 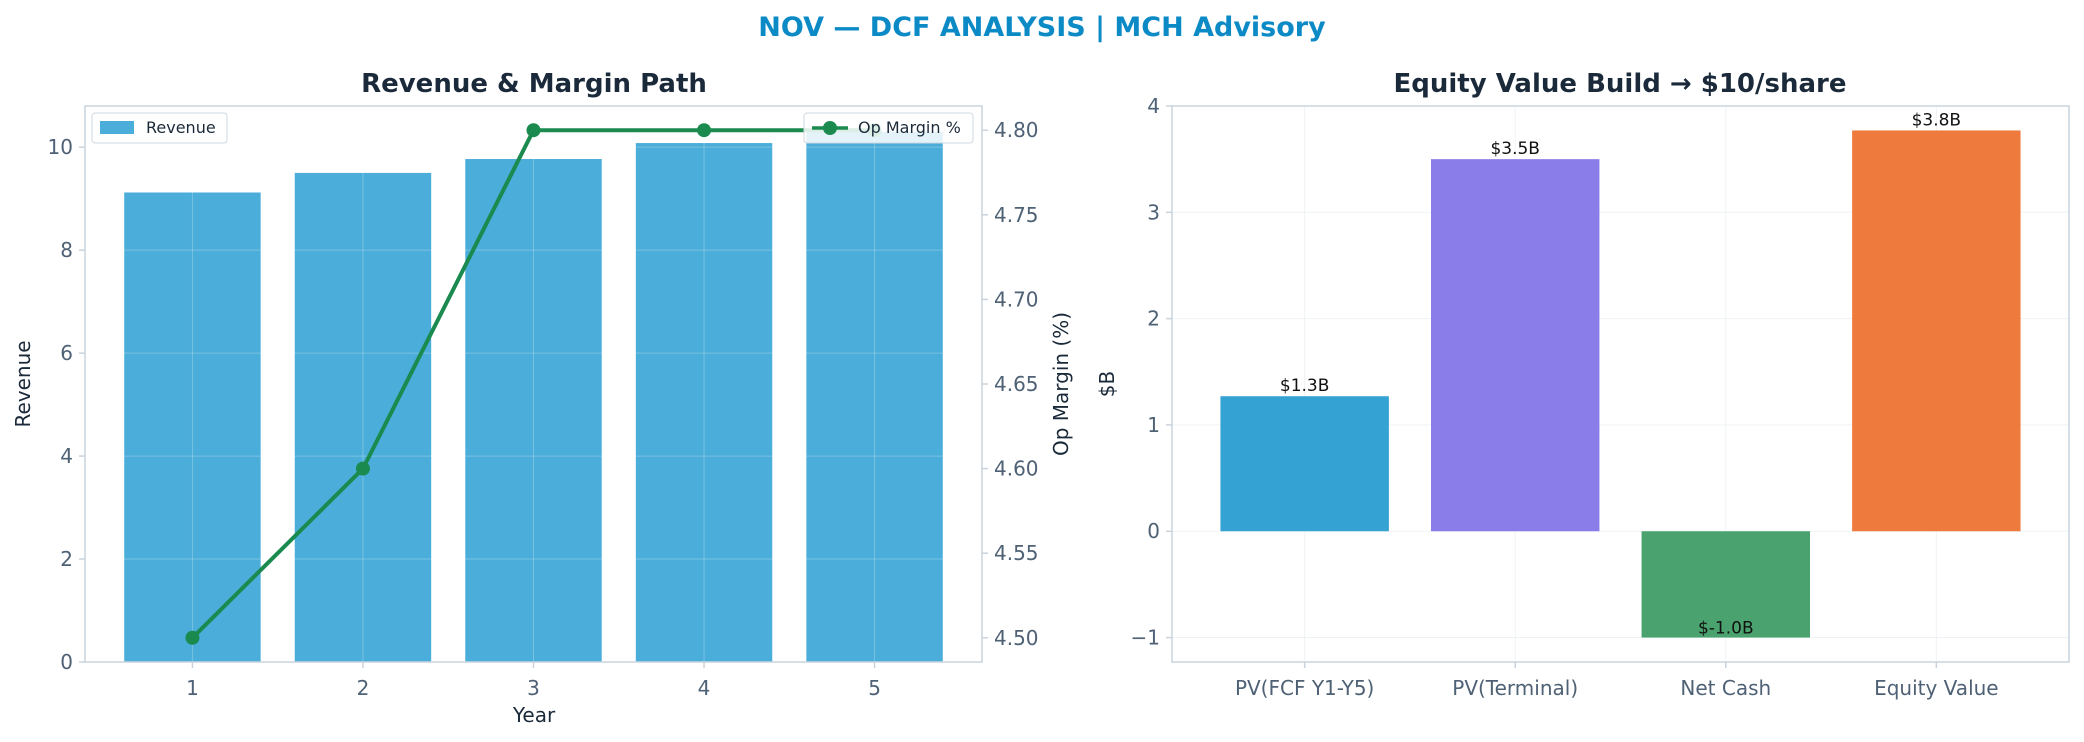 I want to click on revenue-x-axis-label: Year, so click(x=534, y=715).